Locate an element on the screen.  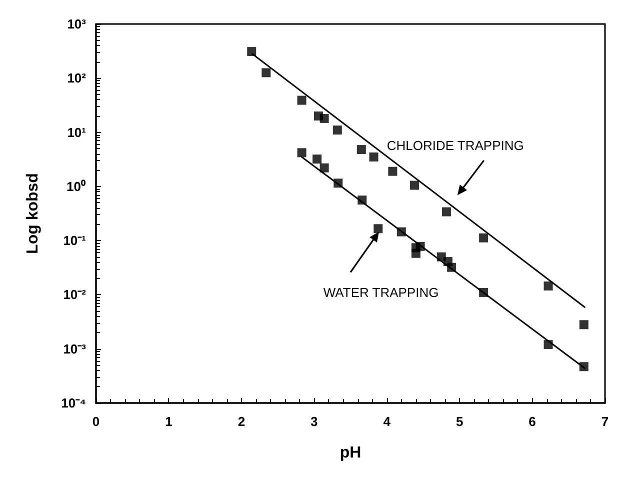
x-axis-title: pH is located at coordinates (351, 453).